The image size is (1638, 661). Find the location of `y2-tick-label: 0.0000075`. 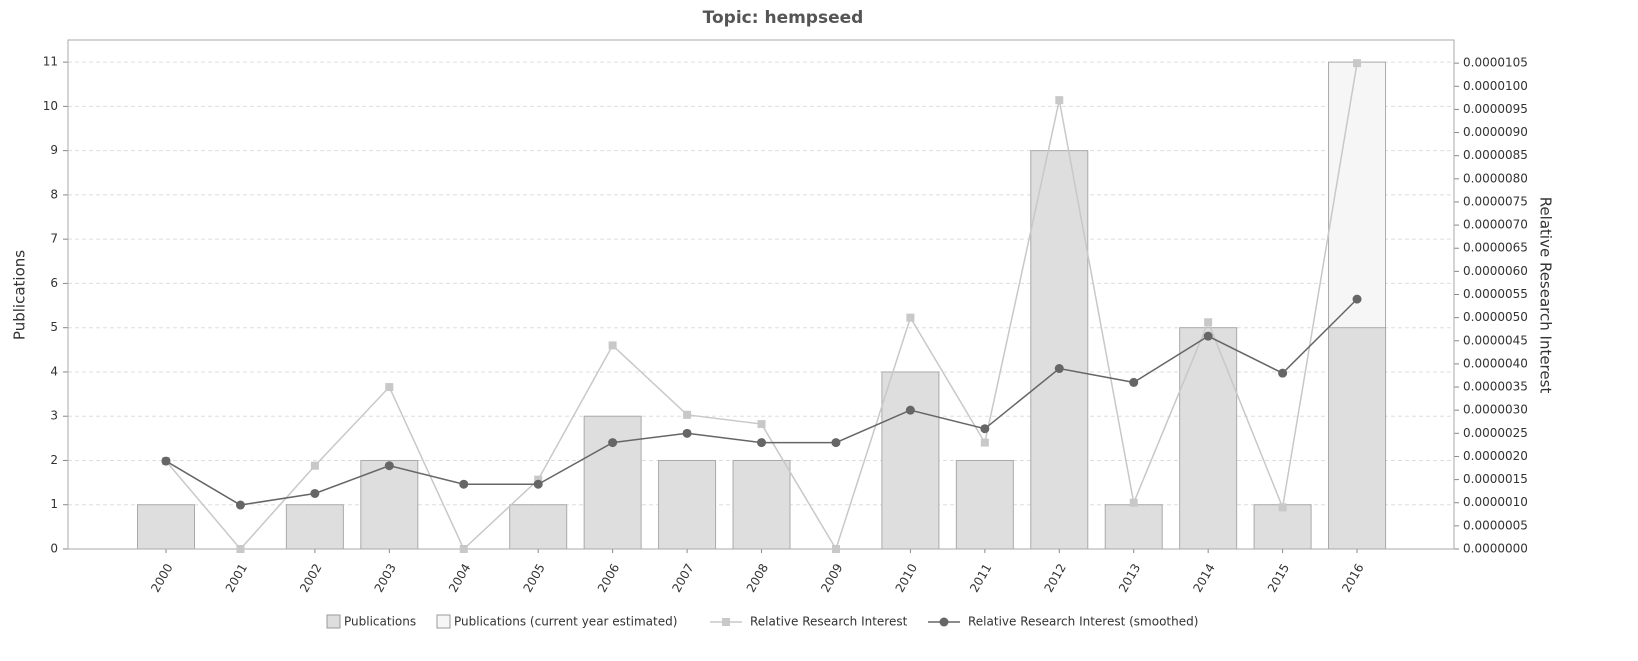

y2-tick-label: 0.0000075 is located at coordinates (1495, 201).